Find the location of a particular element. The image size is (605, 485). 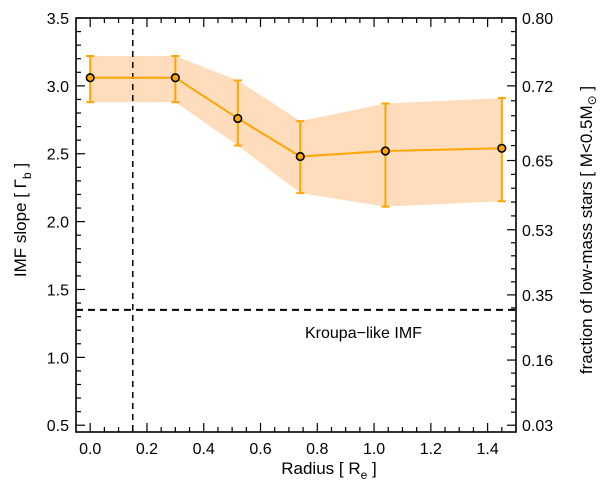

y2-axis-label: fraction of low-mass stars [ M<0.5M⊙ ] is located at coordinates (588, 230).